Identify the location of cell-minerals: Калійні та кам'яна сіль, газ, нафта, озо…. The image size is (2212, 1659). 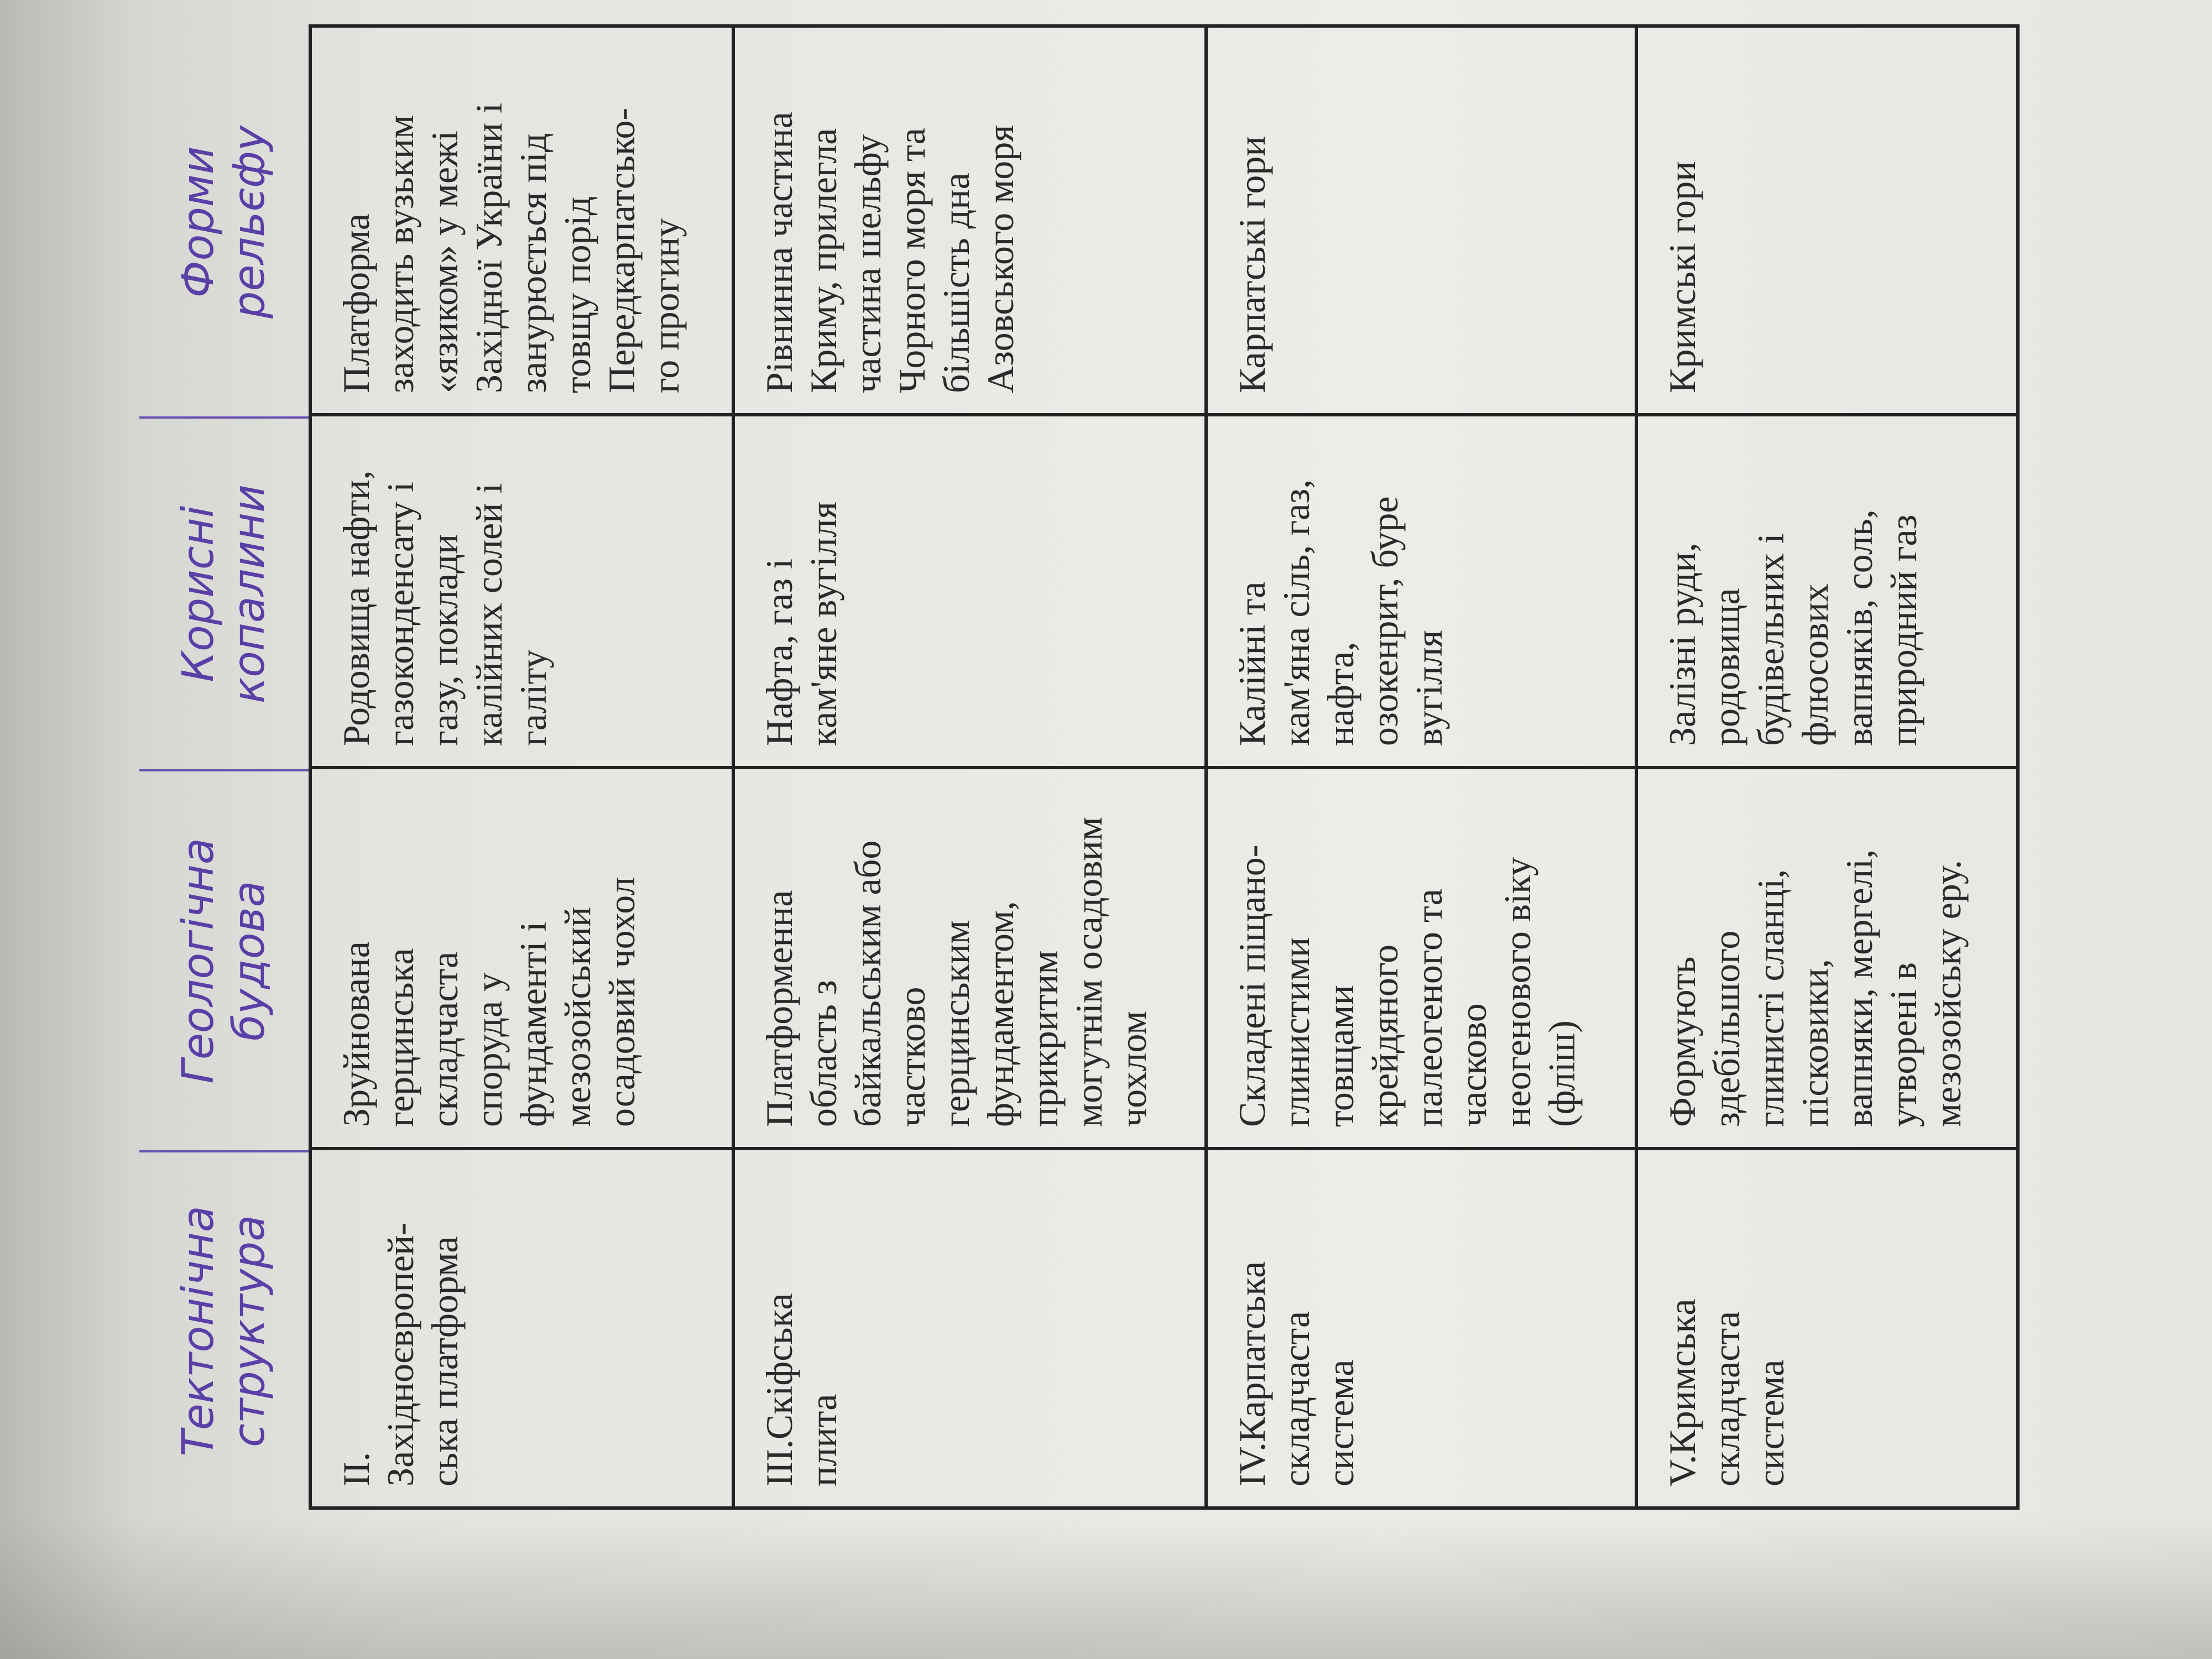
(1421, 591).